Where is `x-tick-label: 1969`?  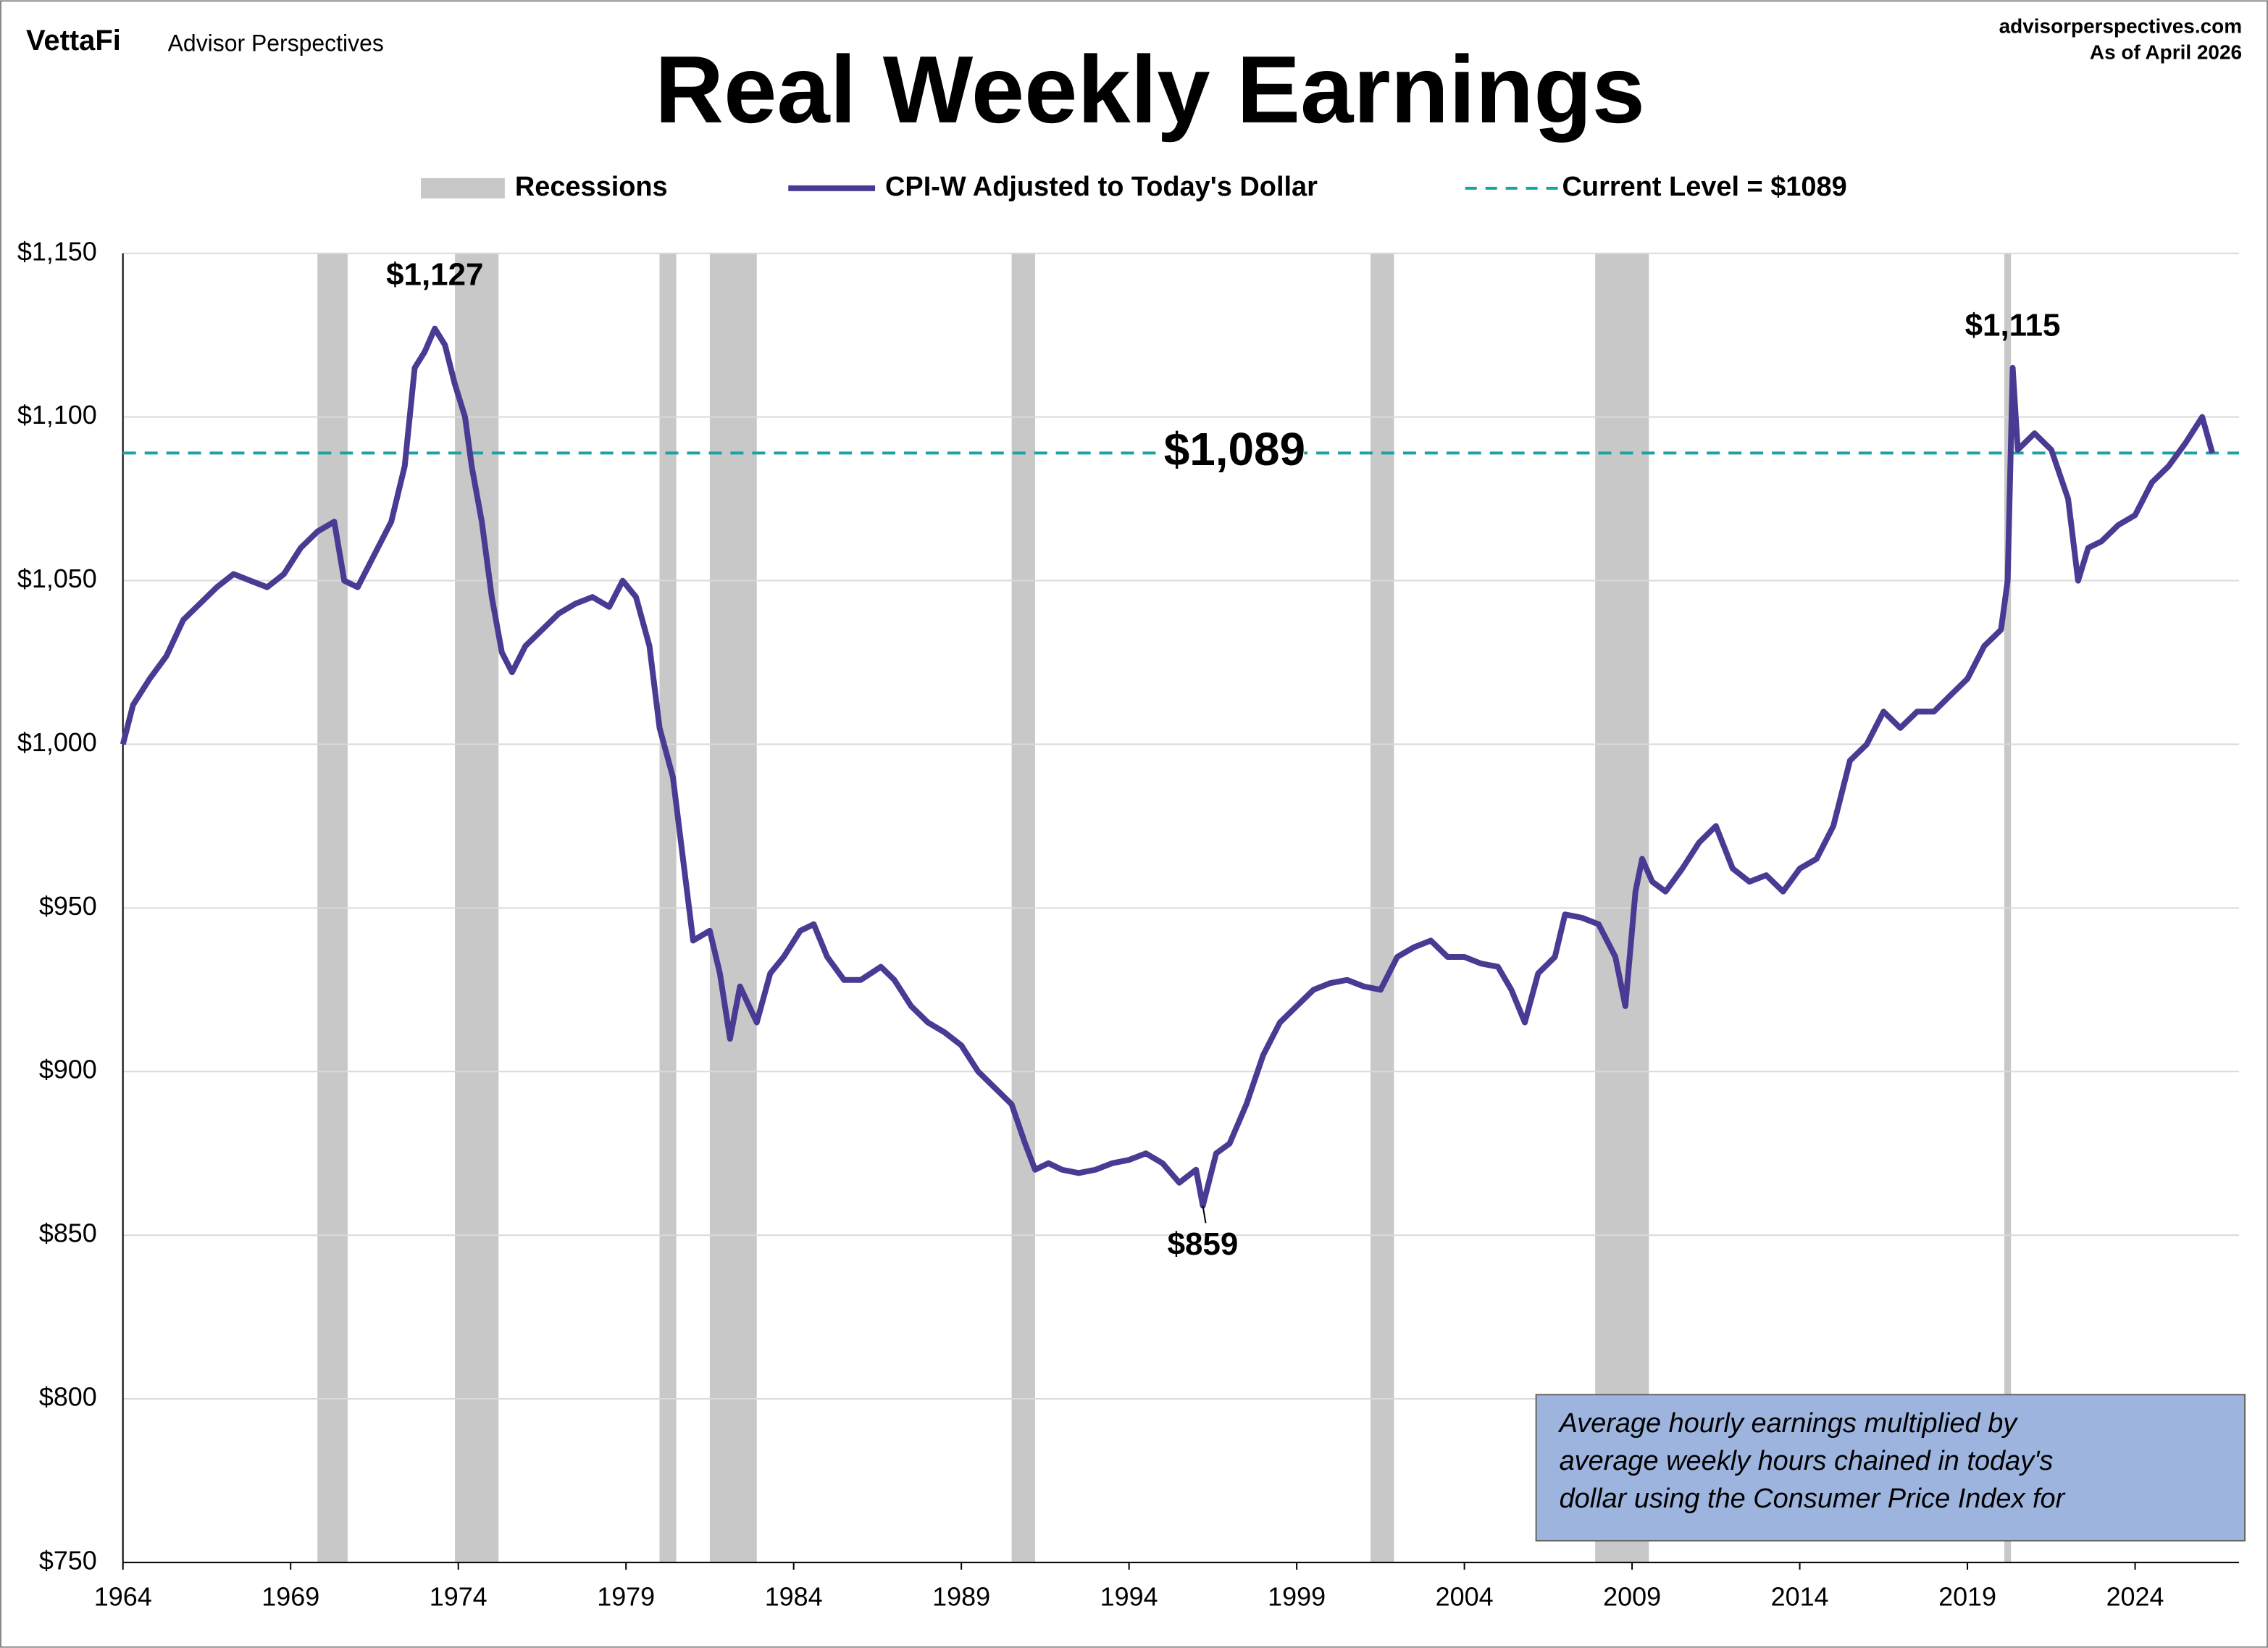
x-tick-label: 1969 is located at coordinates (290, 1596).